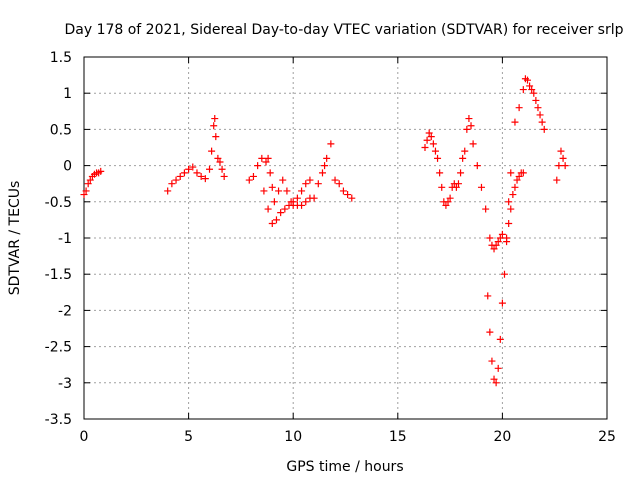 This screenshot has width=640, height=480. What do you see at coordinates (67, 94) in the screenshot?
I see `y-tick-label: 1` at bounding box center [67, 94].